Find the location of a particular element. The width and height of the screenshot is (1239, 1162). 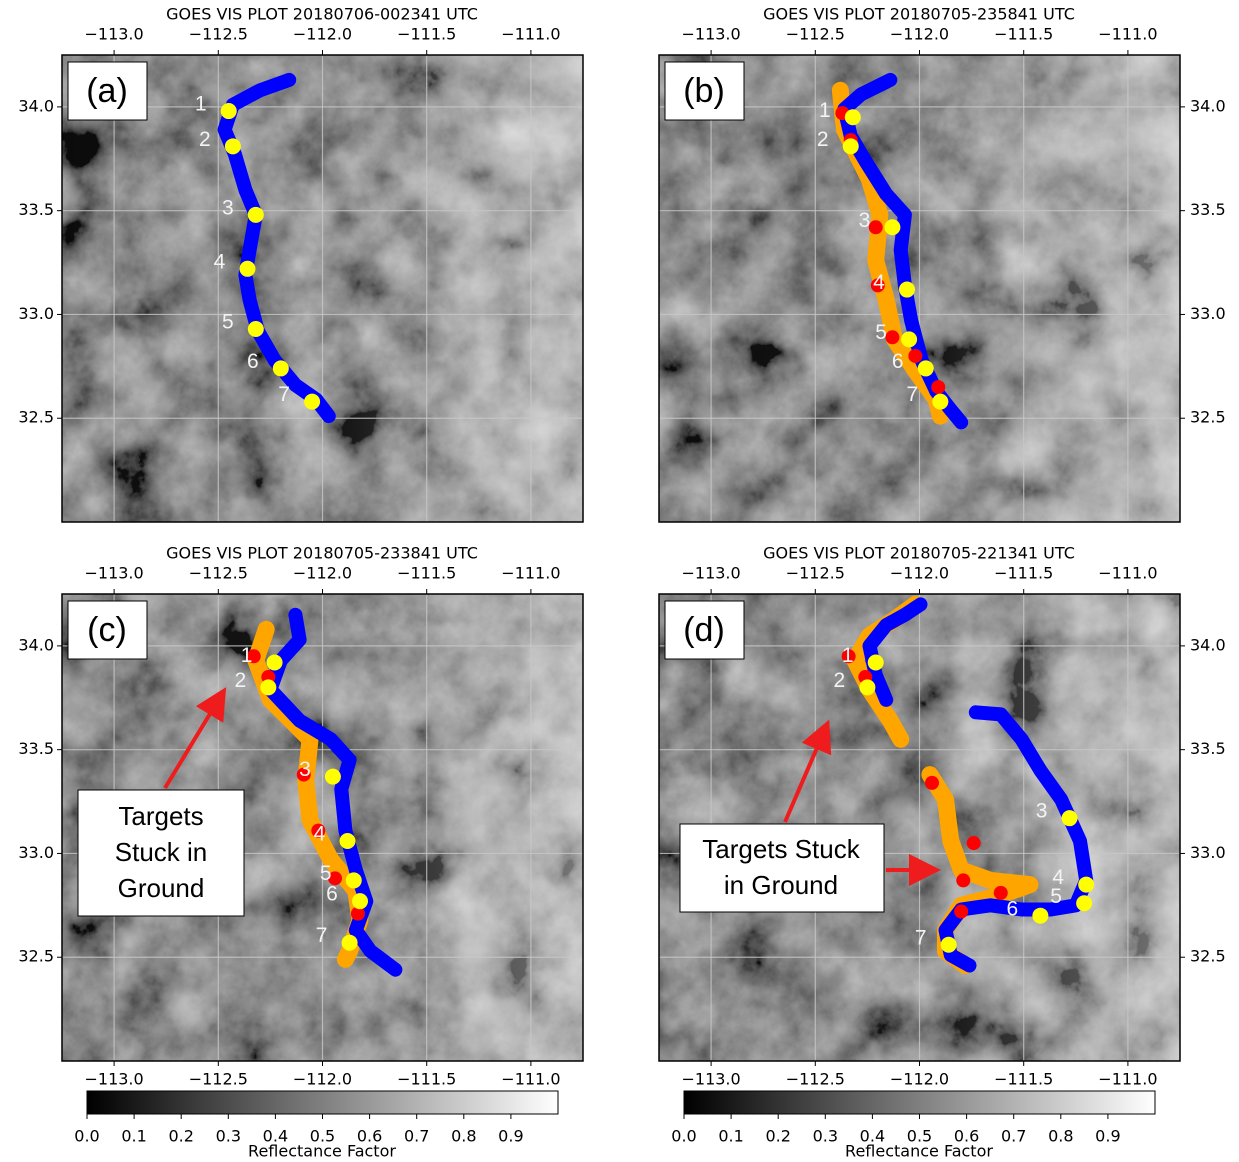

colorbar is located at coordinates (919, 1102).